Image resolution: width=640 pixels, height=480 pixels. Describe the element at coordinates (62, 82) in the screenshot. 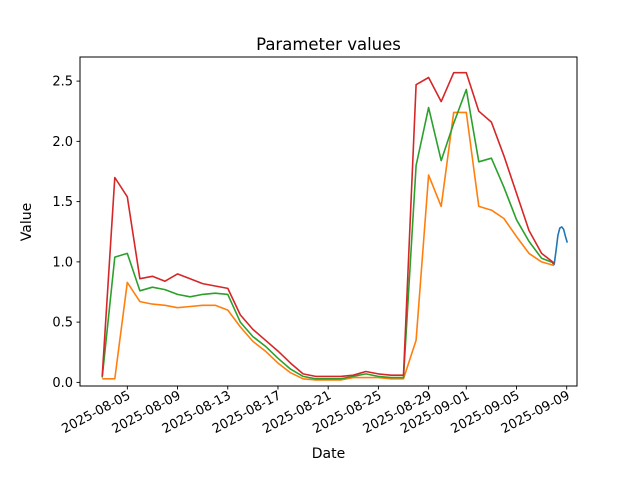

I see `y-tick-label: 2.5` at that location.